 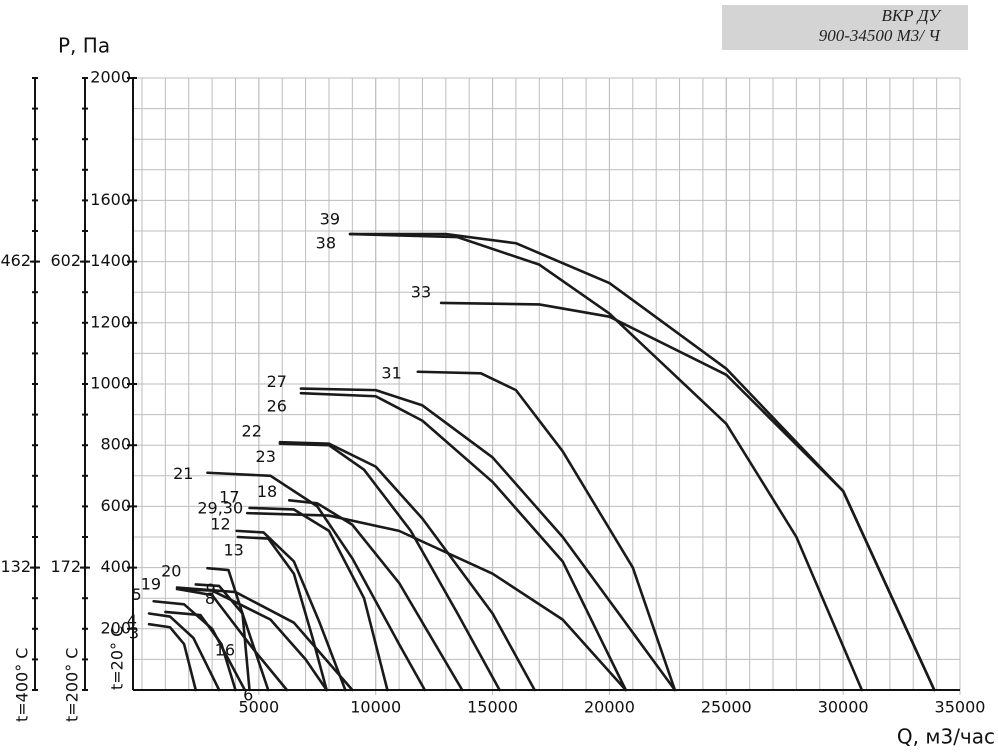 I want to click on curve-label: 17, so click(x=229, y=496).